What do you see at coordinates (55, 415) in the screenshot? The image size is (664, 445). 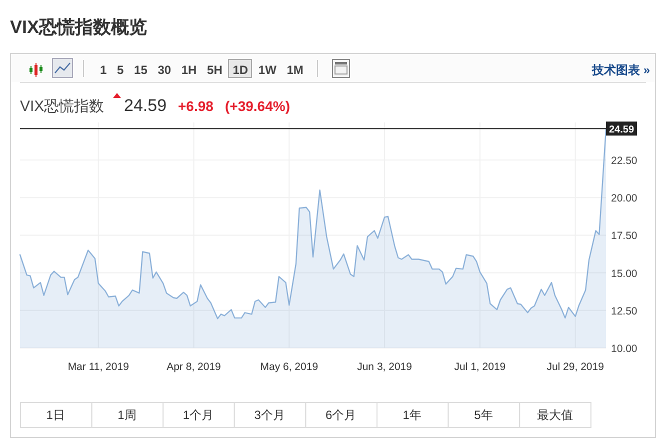 I see `text: 1日` at bounding box center [55, 415].